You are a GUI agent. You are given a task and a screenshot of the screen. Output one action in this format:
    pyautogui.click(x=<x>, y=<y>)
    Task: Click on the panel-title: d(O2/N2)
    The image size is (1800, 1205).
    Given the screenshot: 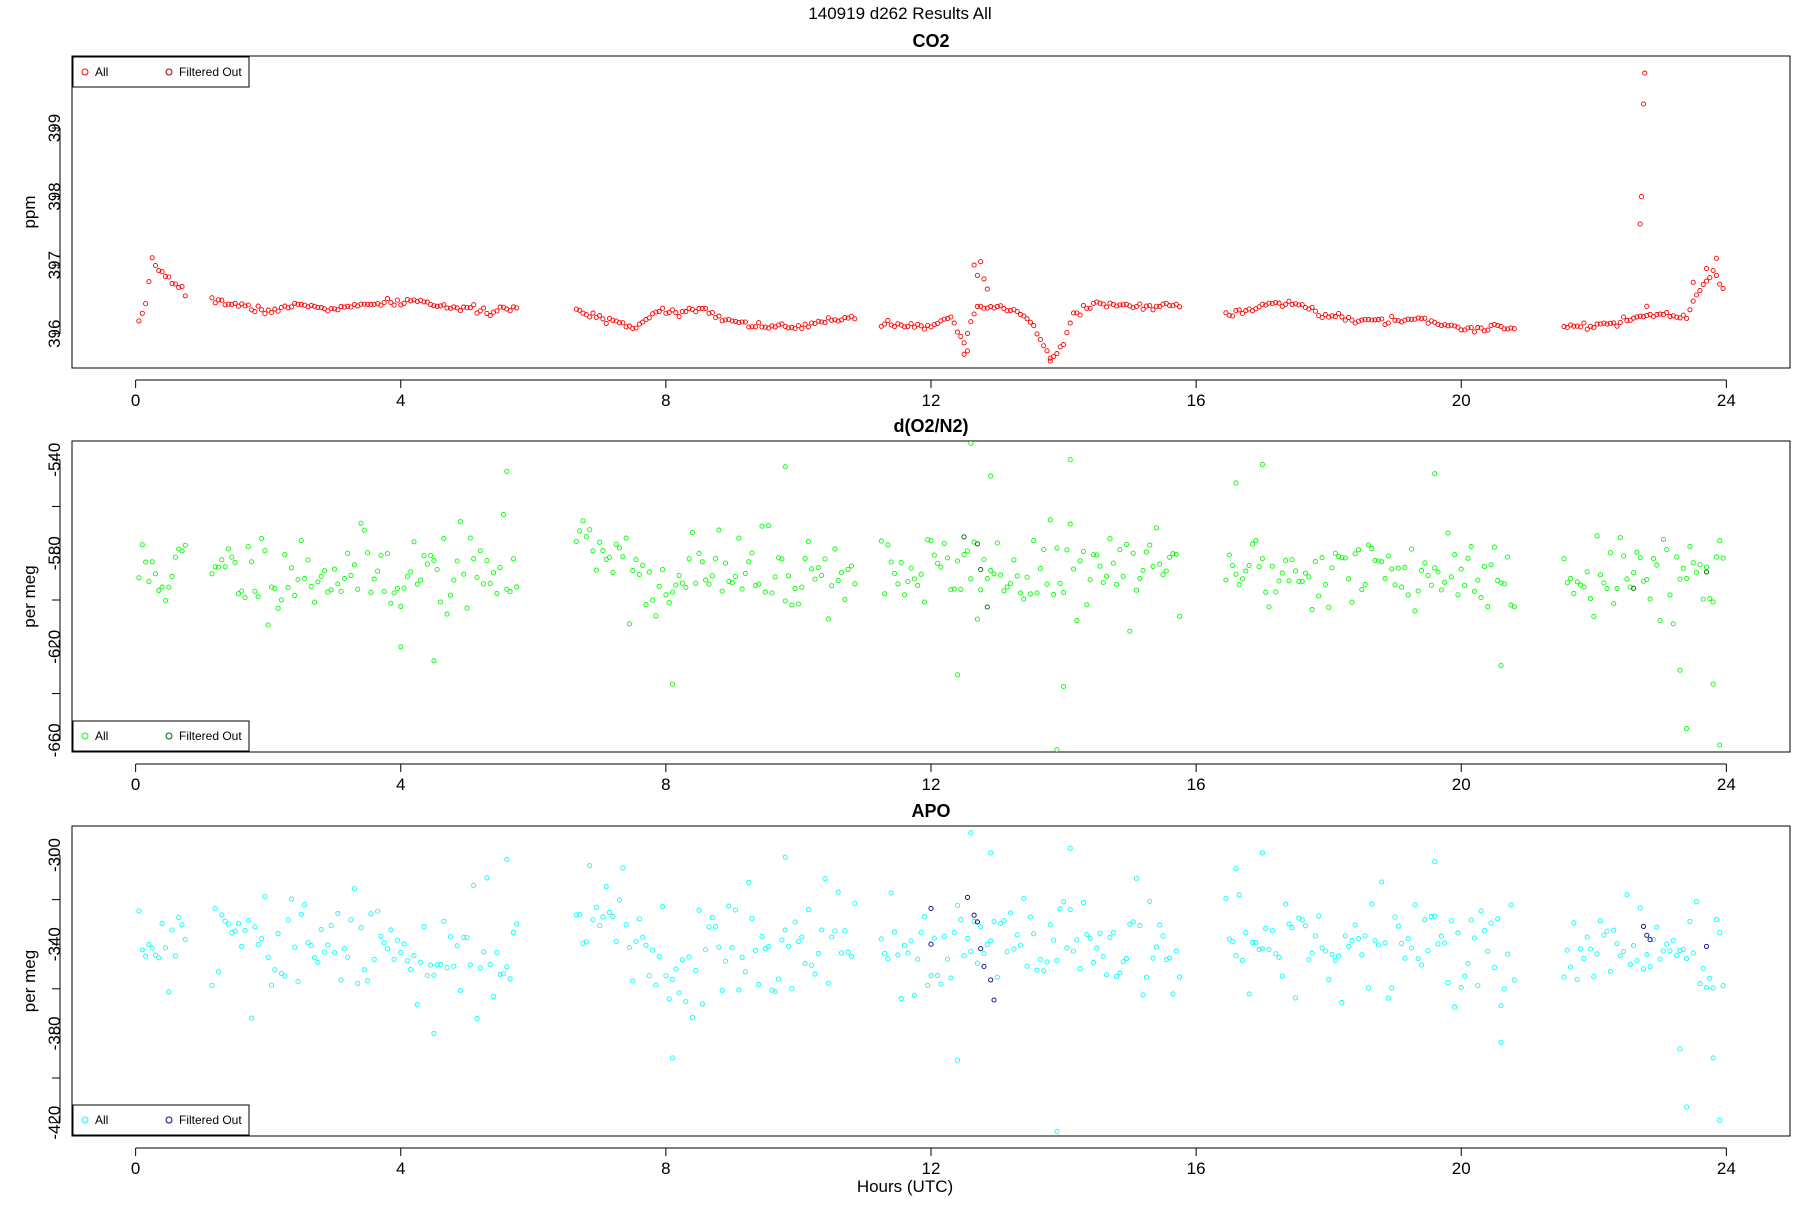 What is the action you would take?
    pyautogui.click(x=930, y=426)
    